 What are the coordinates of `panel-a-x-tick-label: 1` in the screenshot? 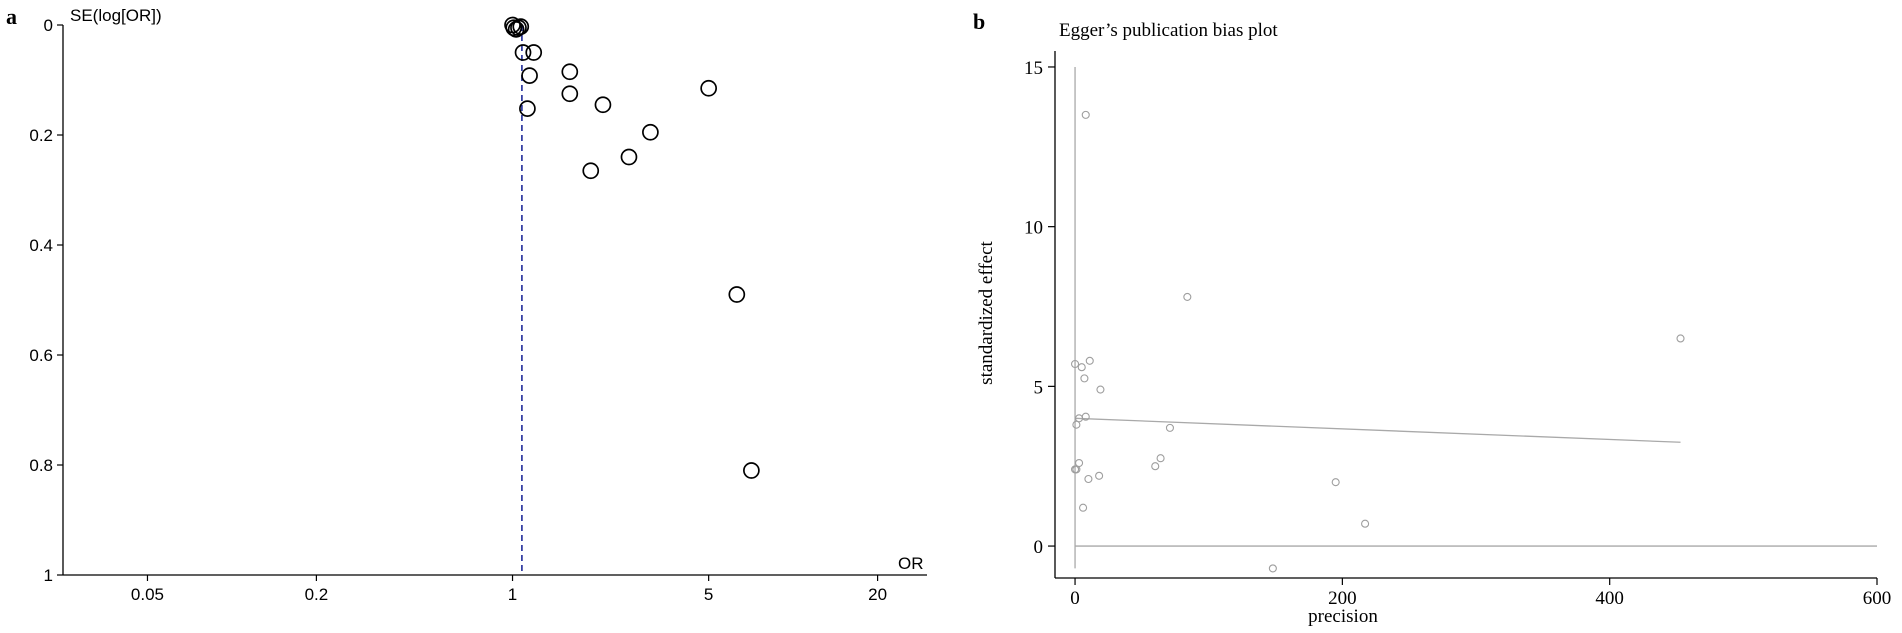 It's located at (512, 594).